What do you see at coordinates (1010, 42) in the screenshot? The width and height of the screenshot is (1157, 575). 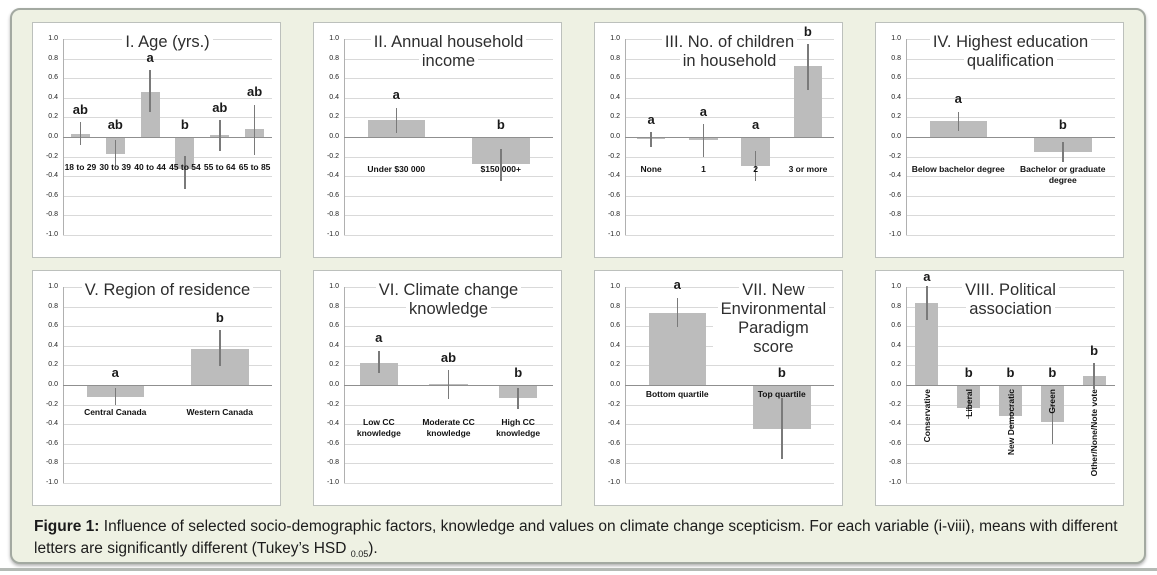 I see `chart-title-line: IV. Highest education` at bounding box center [1010, 42].